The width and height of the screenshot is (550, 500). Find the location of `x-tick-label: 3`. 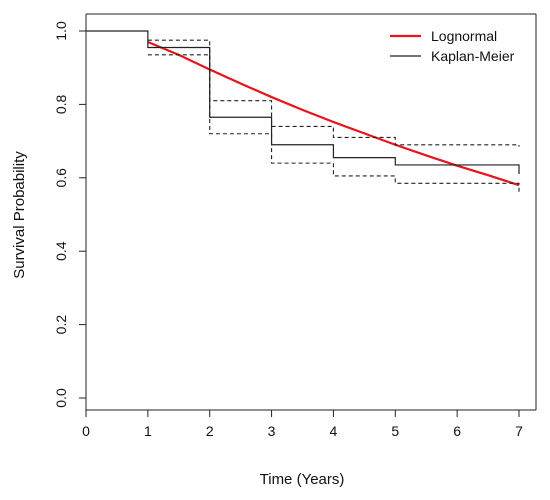

x-tick-label: 3 is located at coordinates (272, 431).